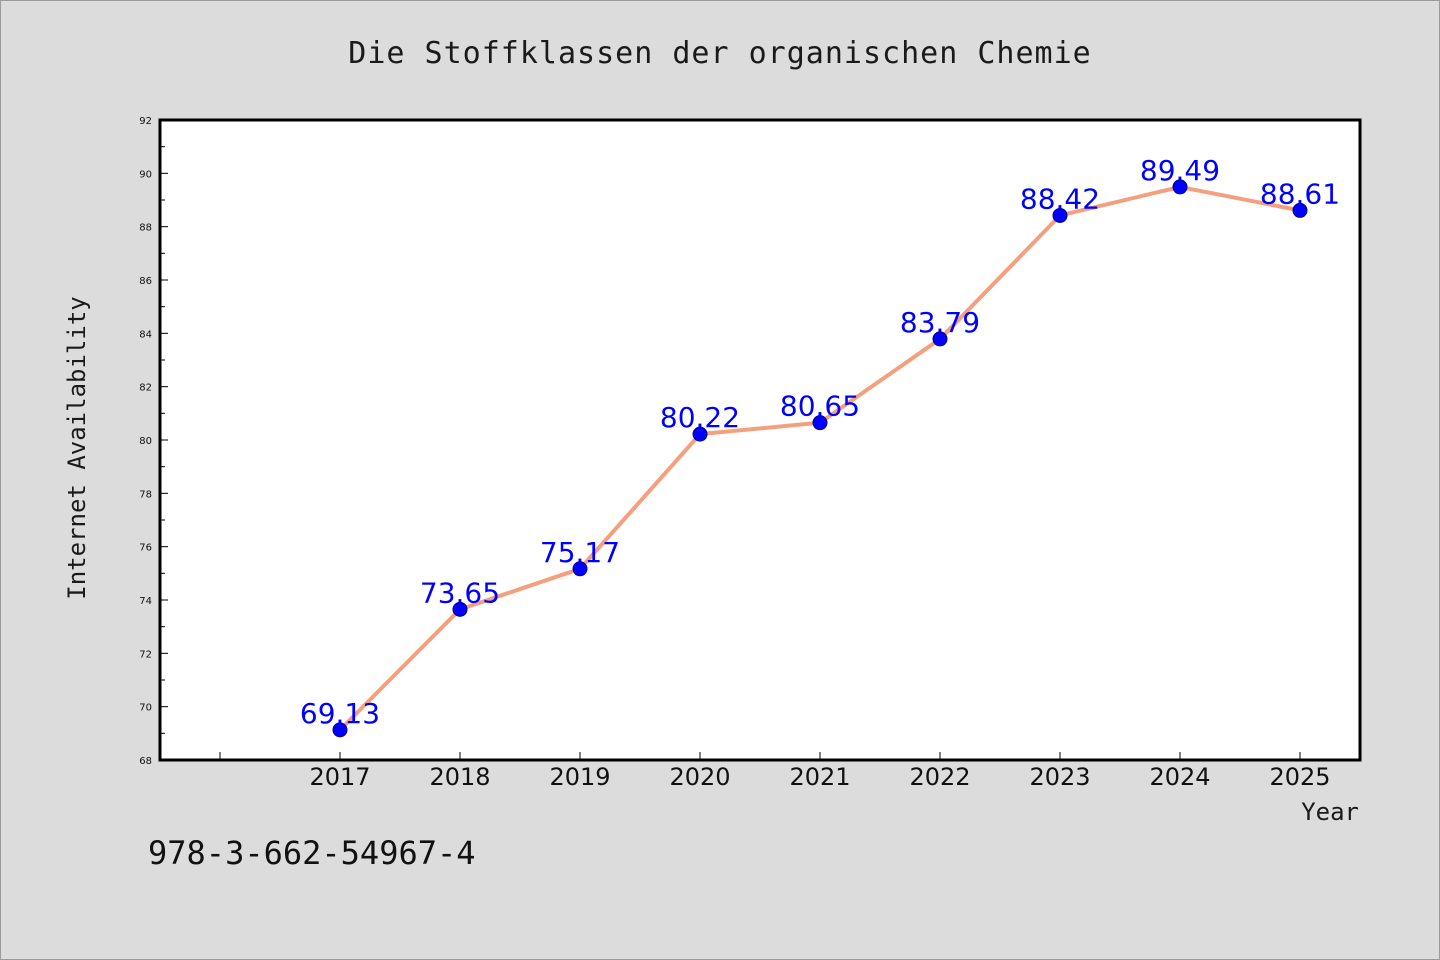  What do you see at coordinates (145, 548) in the screenshot?
I see `y-tick-label: 76` at bounding box center [145, 548].